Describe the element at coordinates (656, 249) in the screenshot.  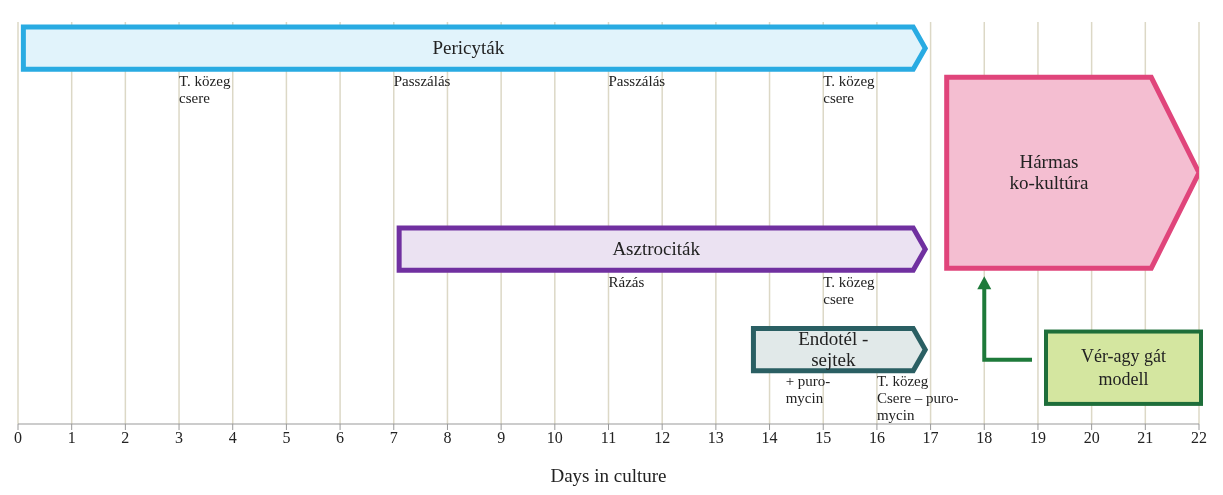
I see `y-tick-label: Asztrociták` at that location.